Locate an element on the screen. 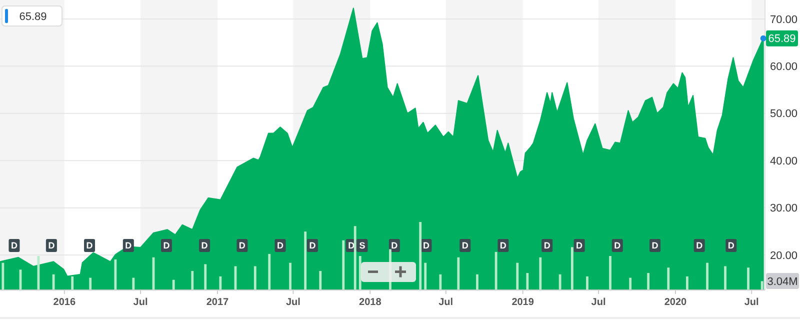  text: 3.04M is located at coordinates (782, 282).